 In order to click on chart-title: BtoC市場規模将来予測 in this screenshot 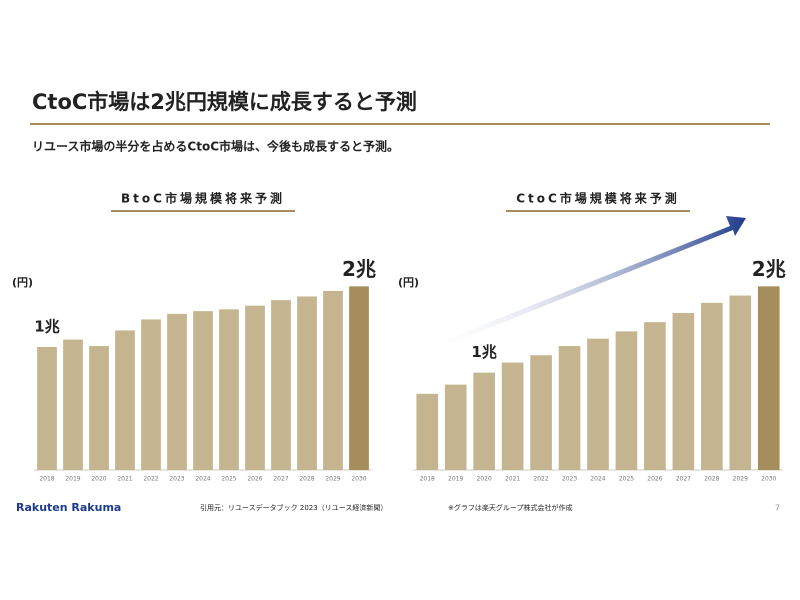, I will do `click(203, 198)`.